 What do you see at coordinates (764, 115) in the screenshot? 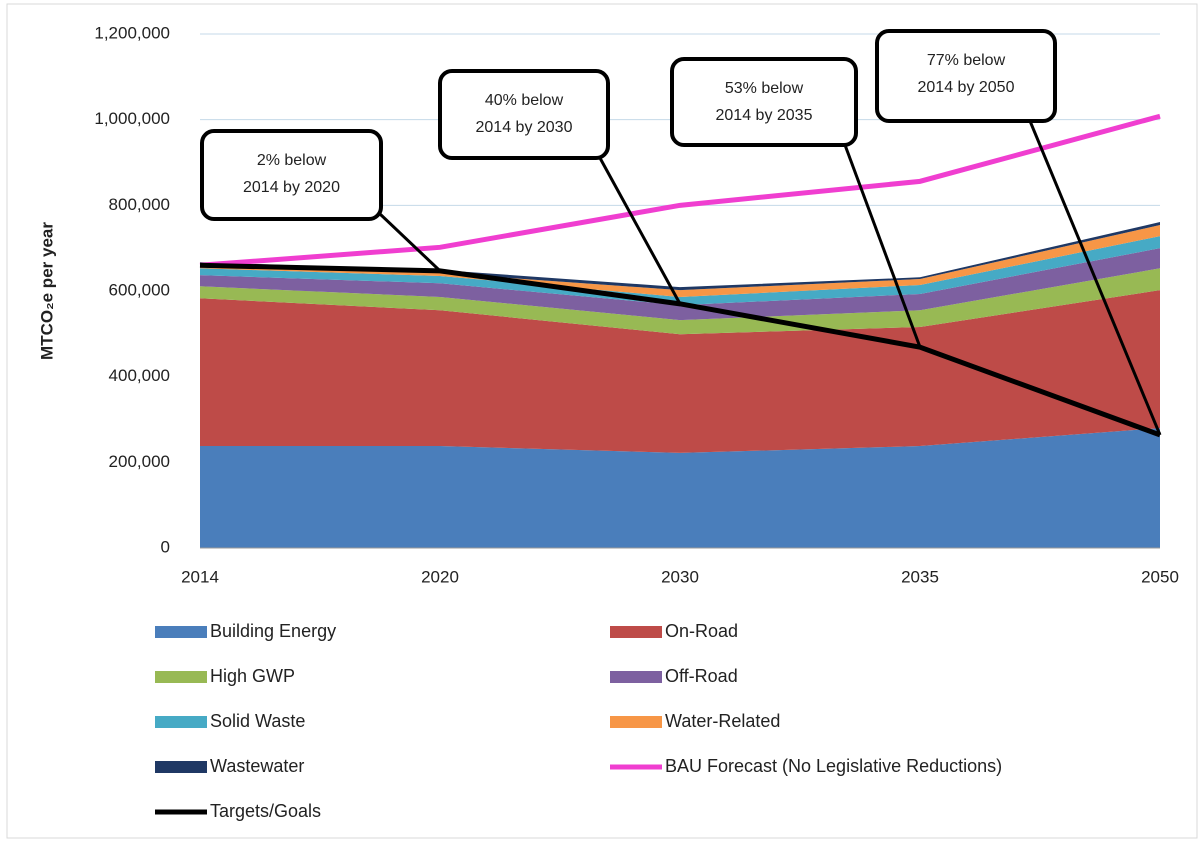
I see `callout-text: 2014 by 2035` at bounding box center [764, 115].